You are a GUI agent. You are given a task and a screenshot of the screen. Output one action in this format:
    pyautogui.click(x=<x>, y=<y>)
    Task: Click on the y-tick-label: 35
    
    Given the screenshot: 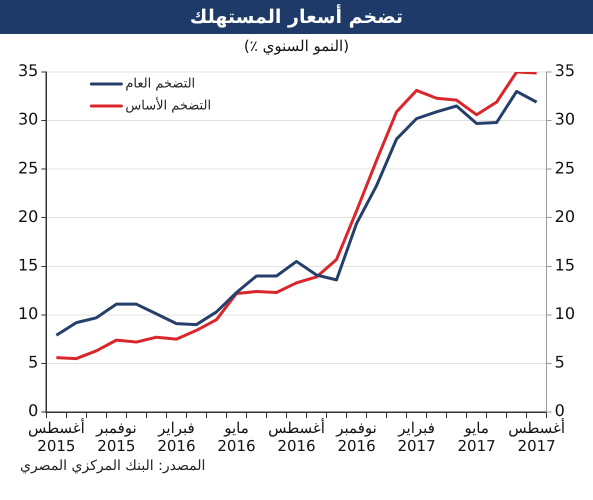 What is the action you would take?
    pyautogui.click(x=28, y=70)
    